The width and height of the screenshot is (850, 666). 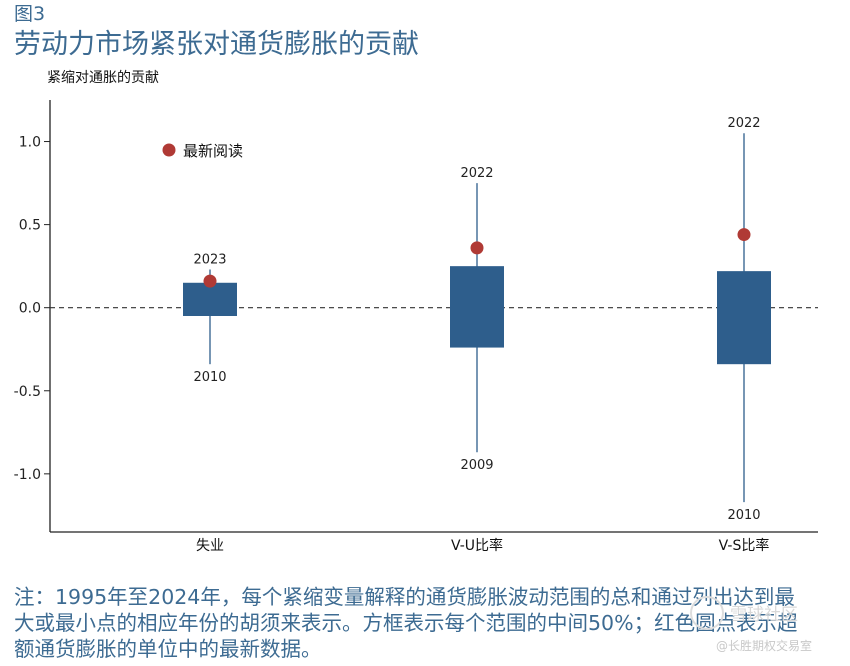 What do you see at coordinates (30, 143) in the screenshot?
I see `y-tick-label: 1.0` at bounding box center [30, 143].